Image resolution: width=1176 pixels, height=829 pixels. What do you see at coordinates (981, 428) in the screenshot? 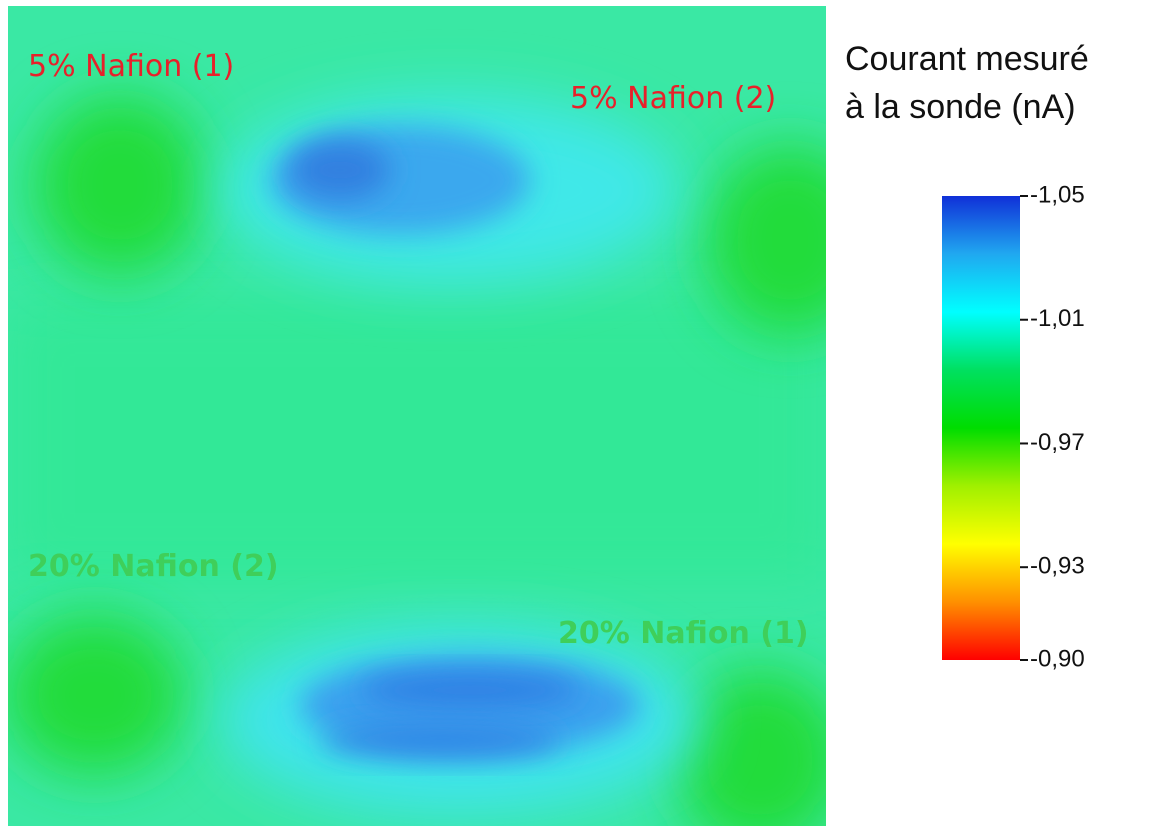
I see `colorbar` at bounding box center [981, 428].